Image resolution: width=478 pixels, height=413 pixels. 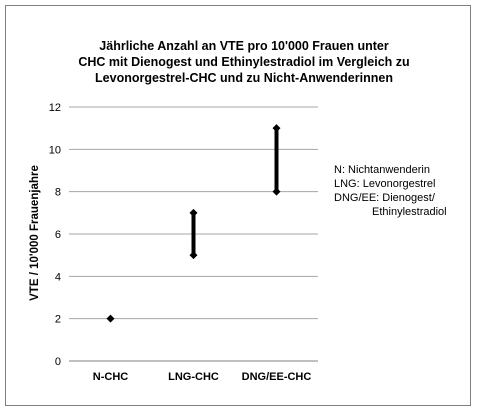 What do you see at coordinates (385, 198) in the screenshot?
I see `legend-line-3: DNG/EE: Dienogest/` at bounding box center [385, 198].